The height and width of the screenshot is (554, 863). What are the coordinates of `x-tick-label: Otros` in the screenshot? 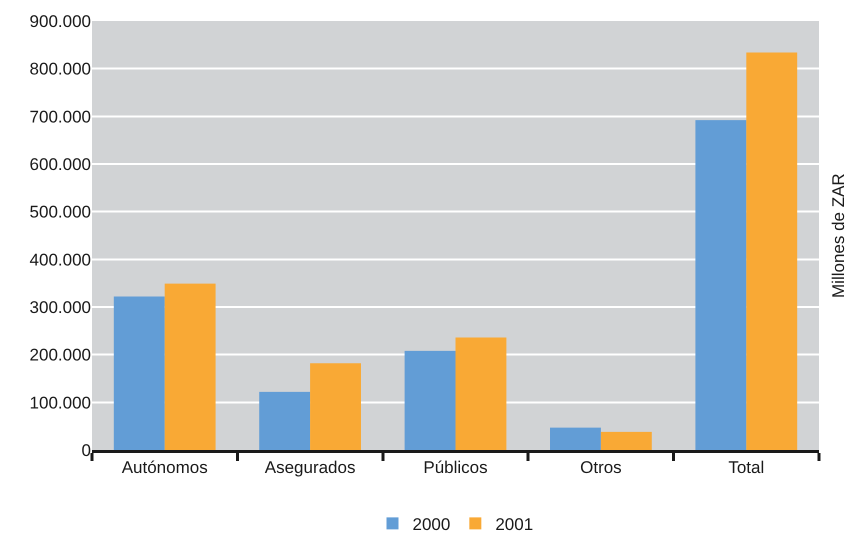 It's located at (601, 468).